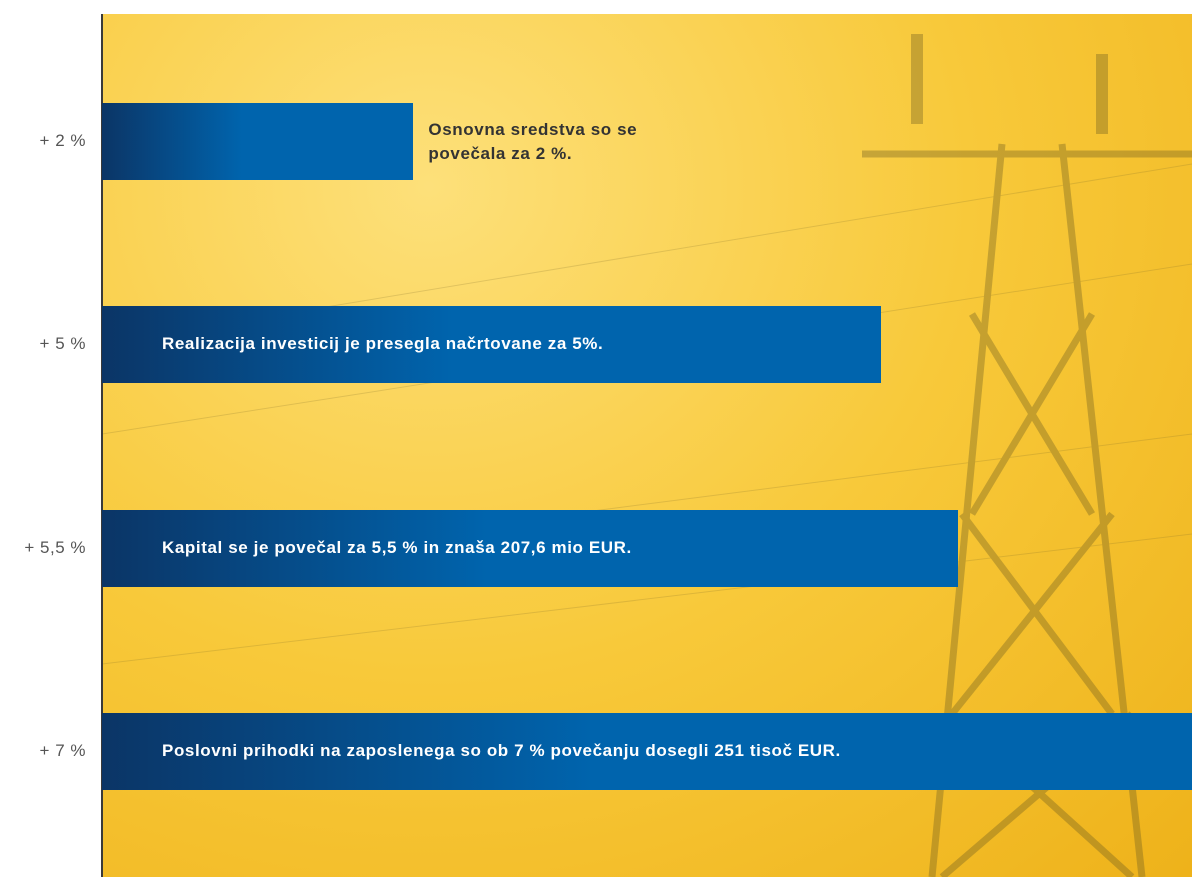 Image resolution: width=1192 pixels, height=877 pixels. Describe the element at coordinates (62, 344) in the screenshot. I see `value-label: + 5 %` at that location.